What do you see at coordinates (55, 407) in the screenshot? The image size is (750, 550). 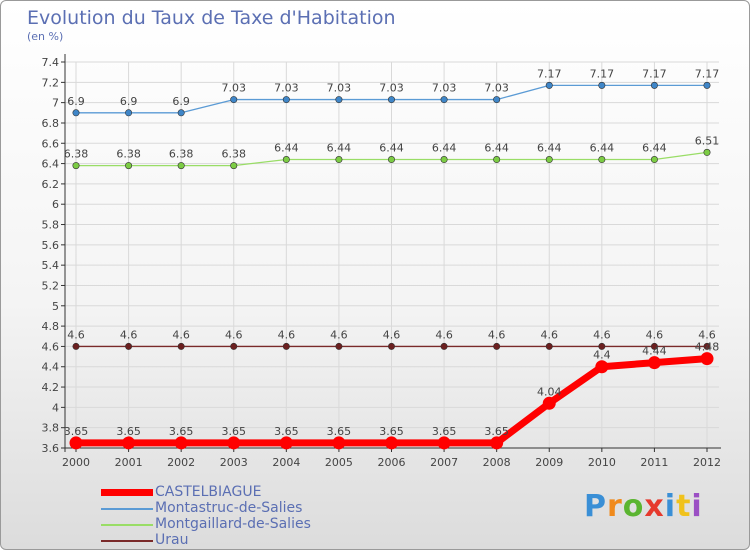 I see `y-tick-label: 4` at bounding box center [55, 407].